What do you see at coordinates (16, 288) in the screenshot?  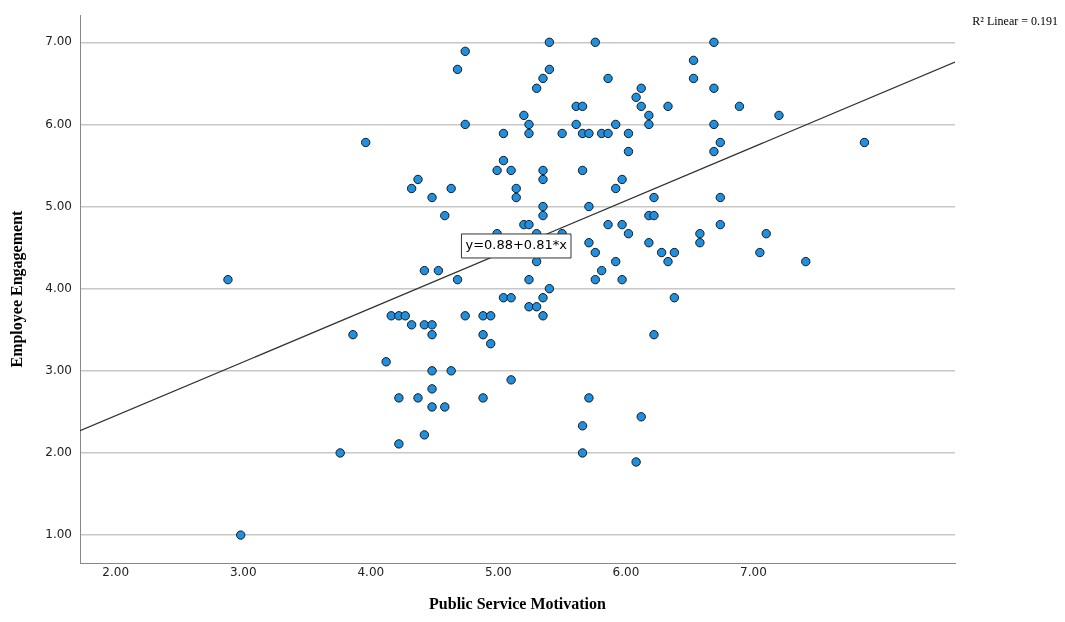 I see `y-axis-title: Employee Engagement` at bounding box center [16, 288].